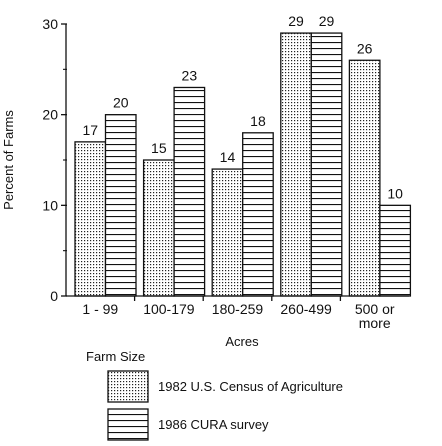 This screenshot has width=442, height=446. I want to click on x-category-label: 1 - 99, so click(100, 309).